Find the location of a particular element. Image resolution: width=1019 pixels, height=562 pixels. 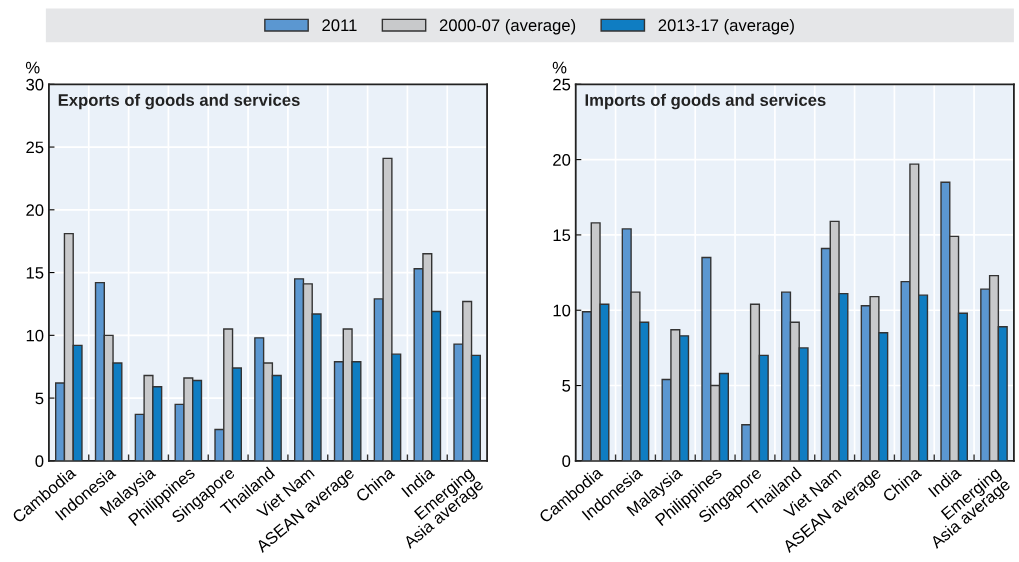

legend-label: 2013-17 (average) is located at coordinates (726, 26).